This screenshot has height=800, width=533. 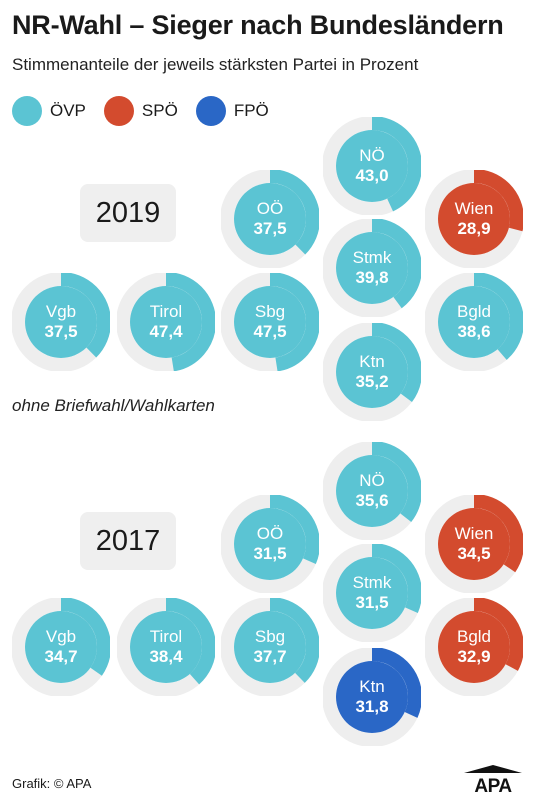 I want to click on donut-2019-ooe-arc, so click(x=270, y=219).